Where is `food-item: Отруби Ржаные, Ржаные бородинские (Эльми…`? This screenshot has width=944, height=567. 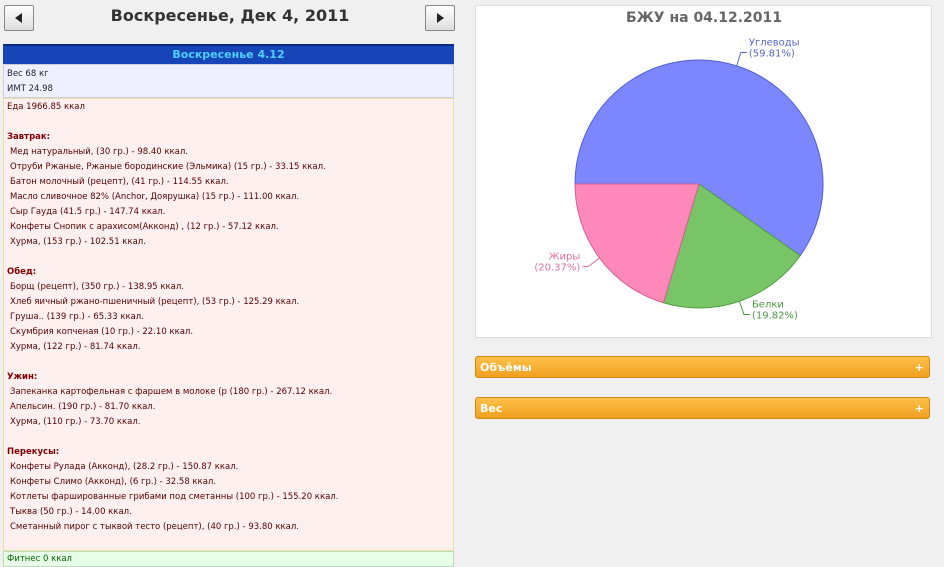
food-item: Отруби Ржаные, Ржаные бородинские (Эльми… is located at coordinates (168, 167).